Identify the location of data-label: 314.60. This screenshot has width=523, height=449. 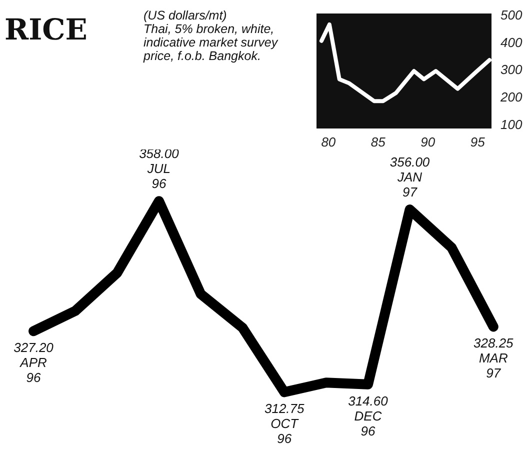
(368, 400).